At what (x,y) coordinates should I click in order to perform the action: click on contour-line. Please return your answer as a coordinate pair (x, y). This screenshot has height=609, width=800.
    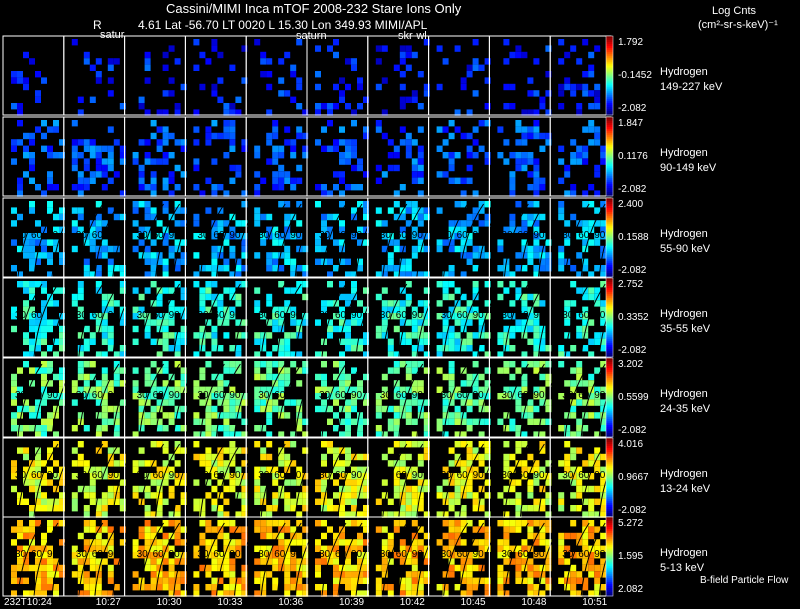
    Looking at the image, I should click on (368, 320).